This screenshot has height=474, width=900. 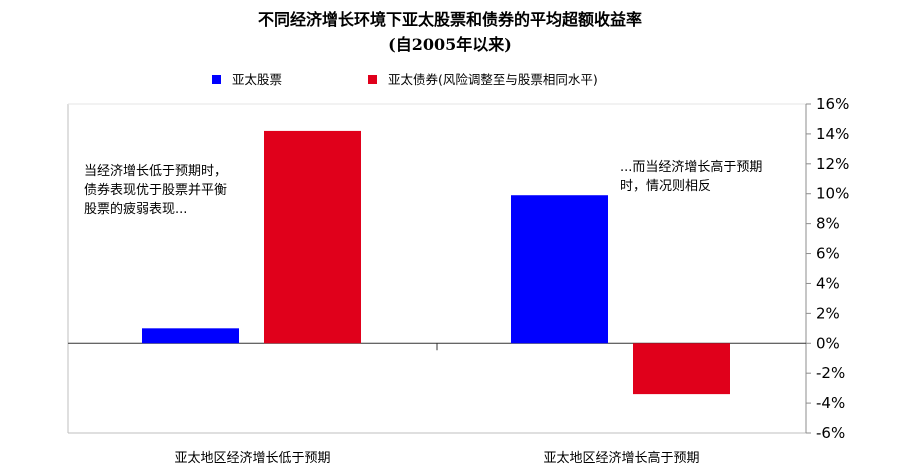 I want to click on bar-series1-cat2, so click(x=559, y=269).